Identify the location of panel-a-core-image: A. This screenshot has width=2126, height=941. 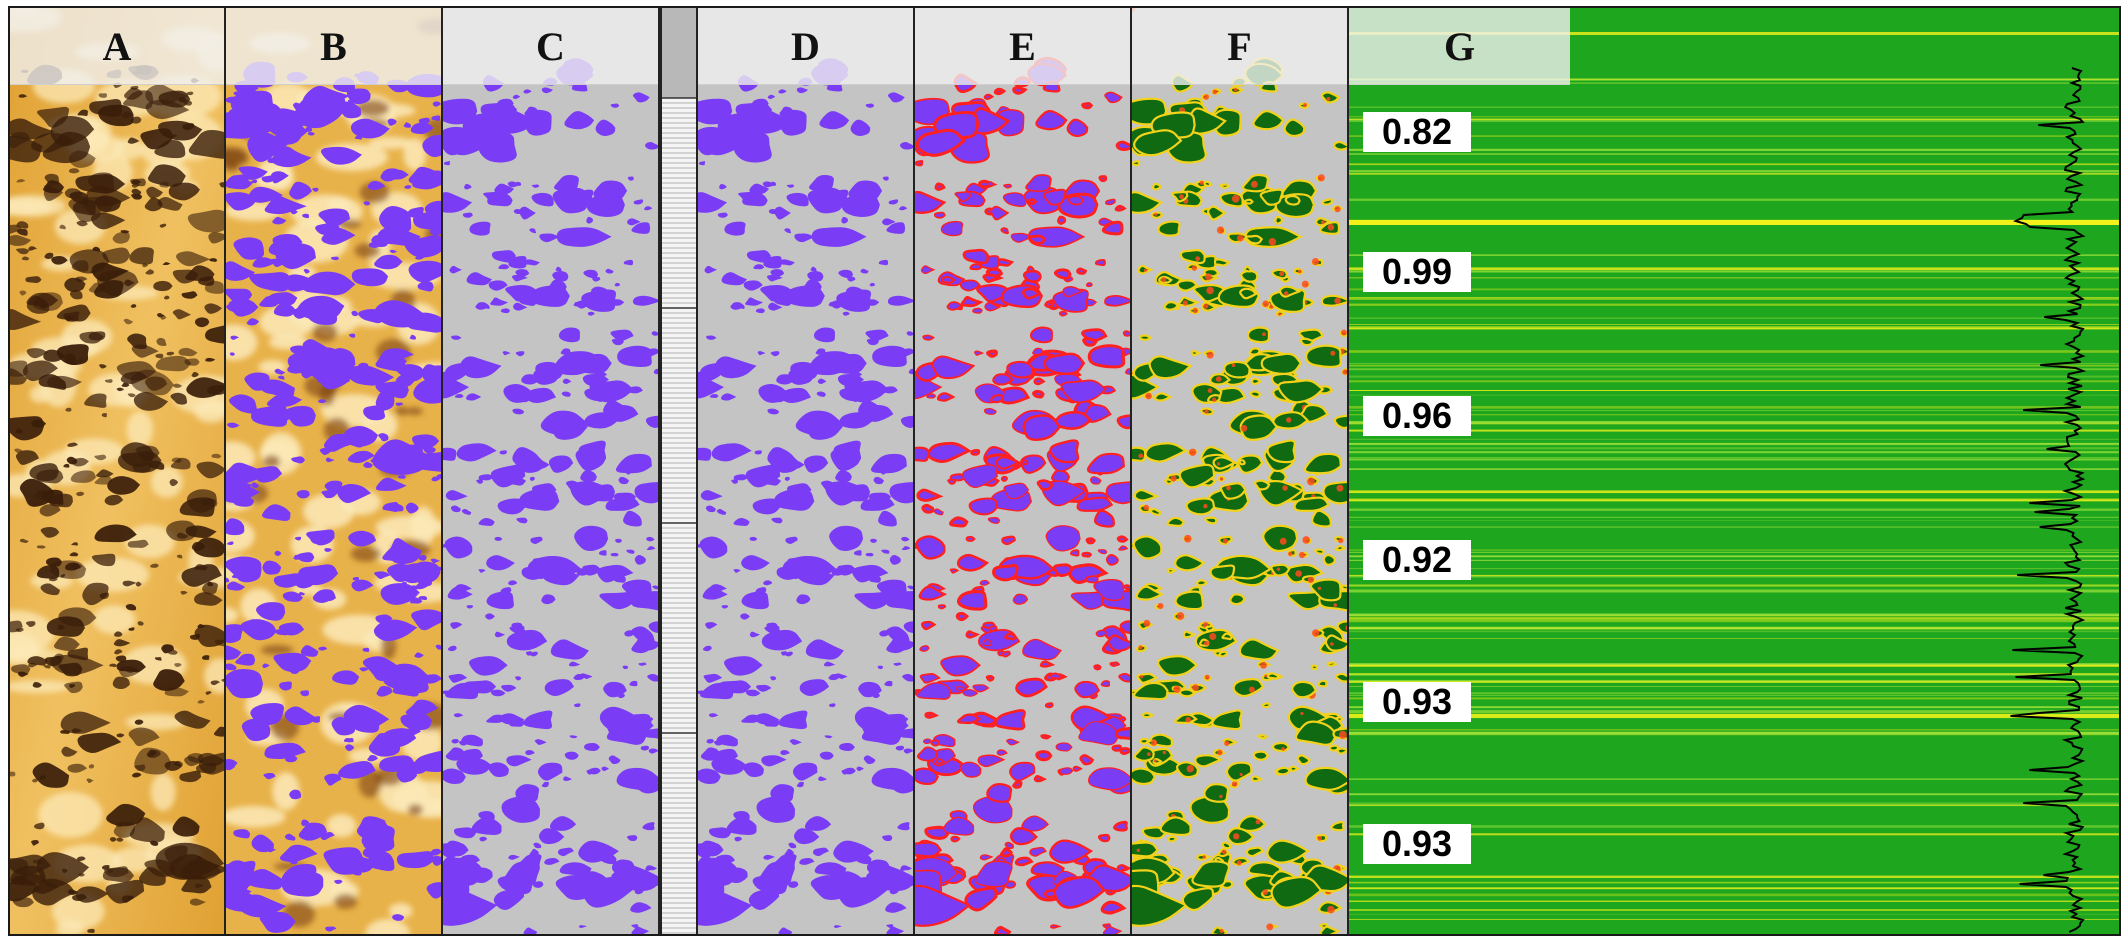
(118, 471).